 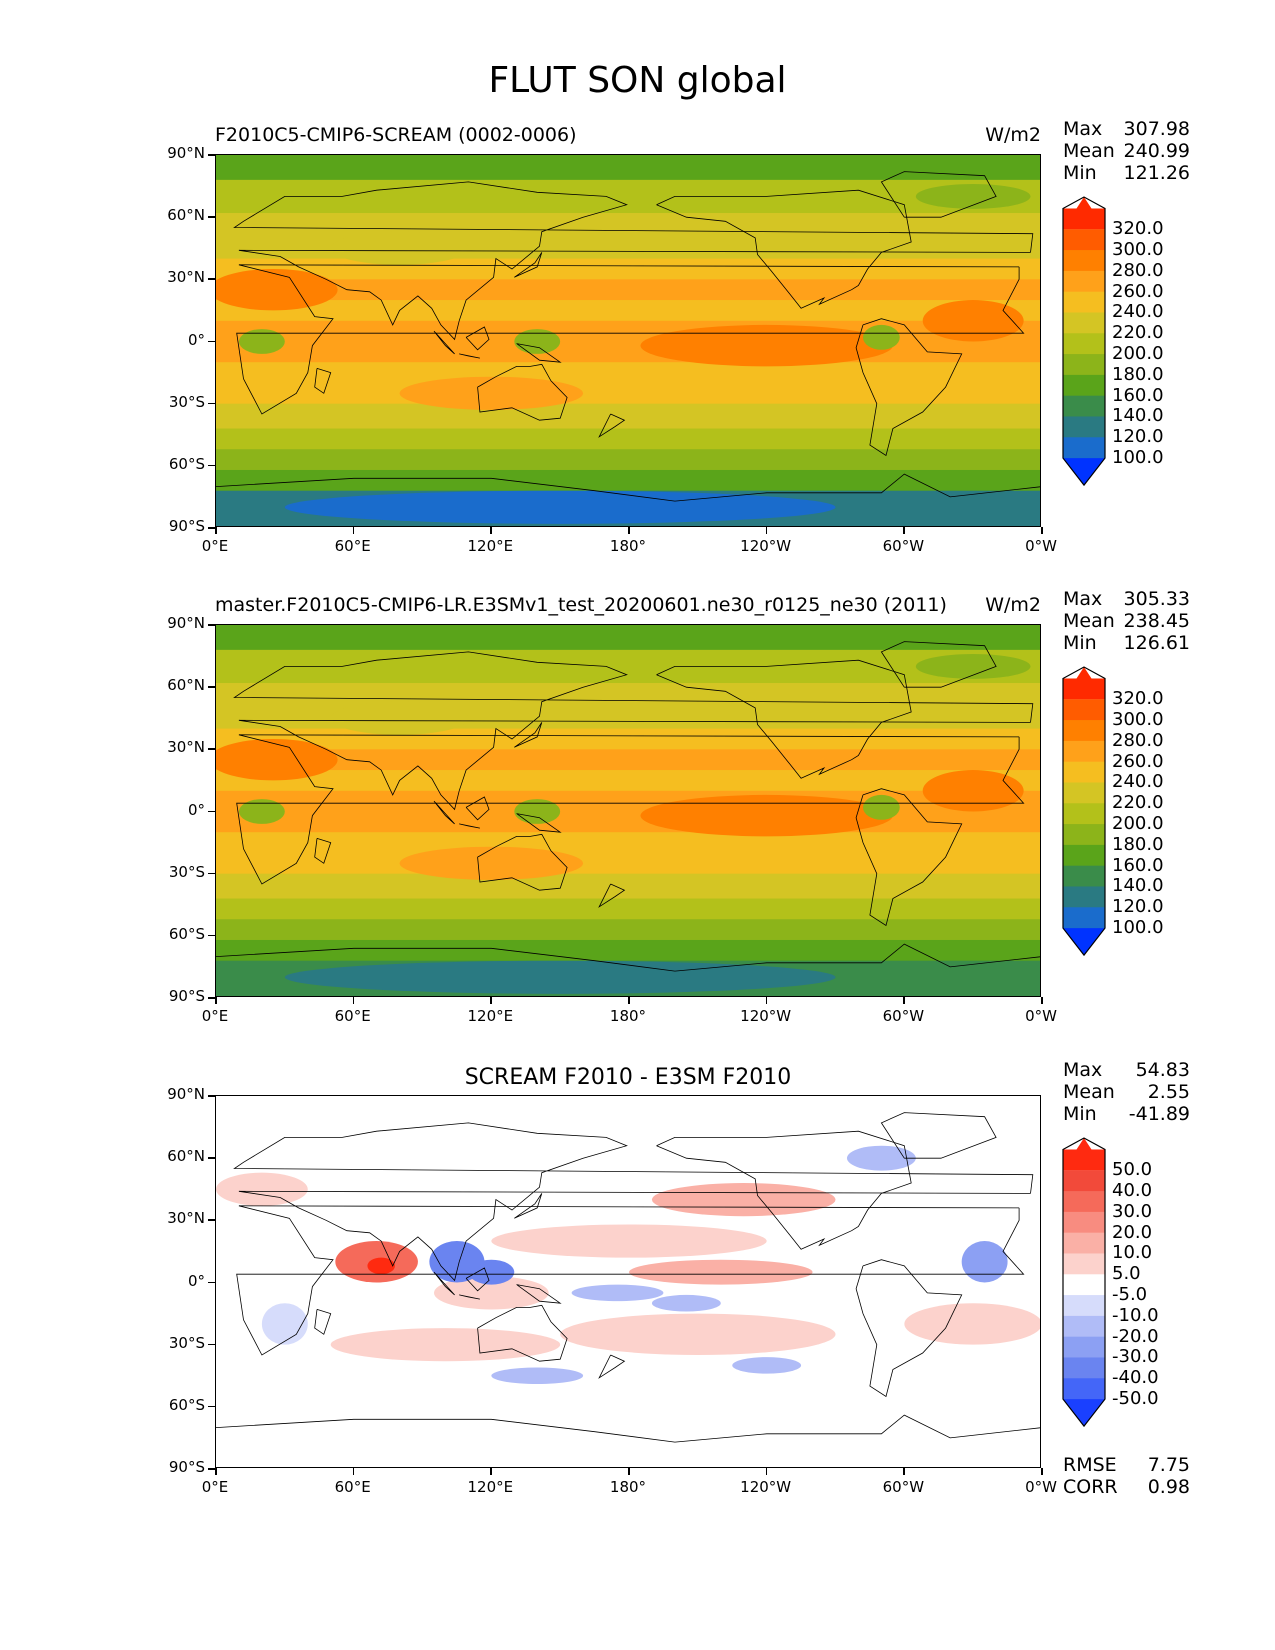 I want to click on lon-tick-label: 120°W, so click(x=766, y=546).